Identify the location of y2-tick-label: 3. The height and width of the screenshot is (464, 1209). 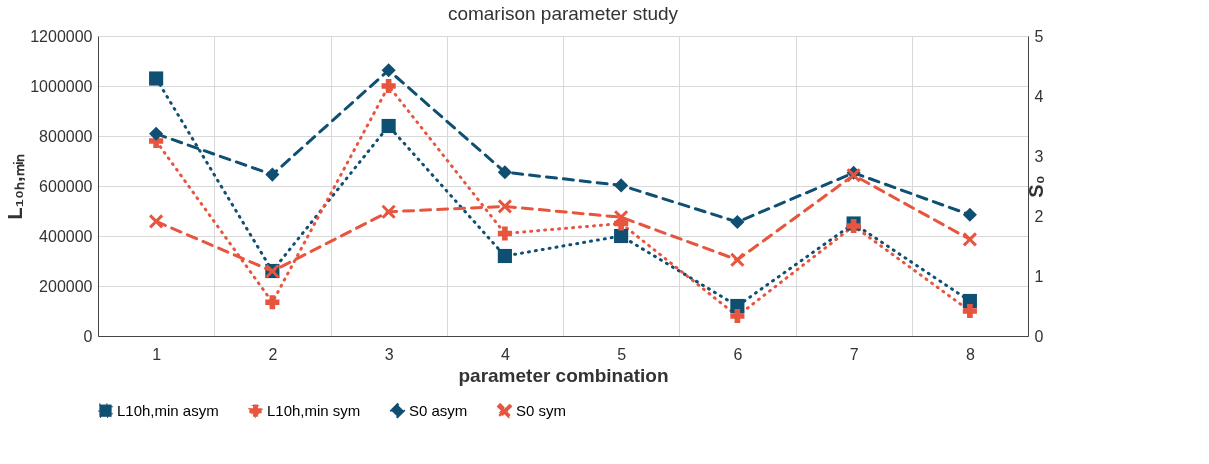
(1039, 156).